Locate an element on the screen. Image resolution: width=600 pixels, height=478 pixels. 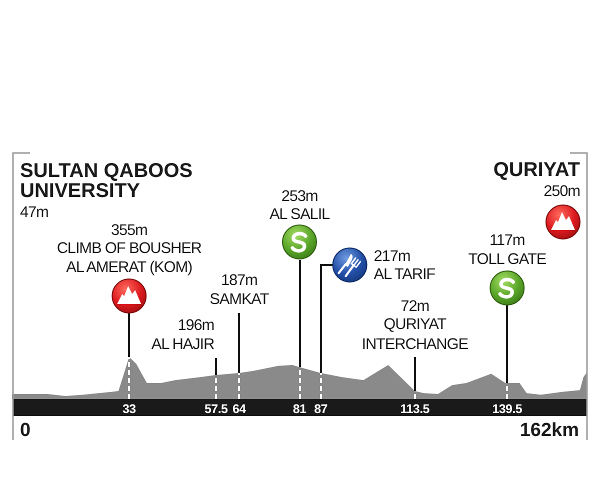
text: 187m SAMKAT is located at coordinates (240, 290).